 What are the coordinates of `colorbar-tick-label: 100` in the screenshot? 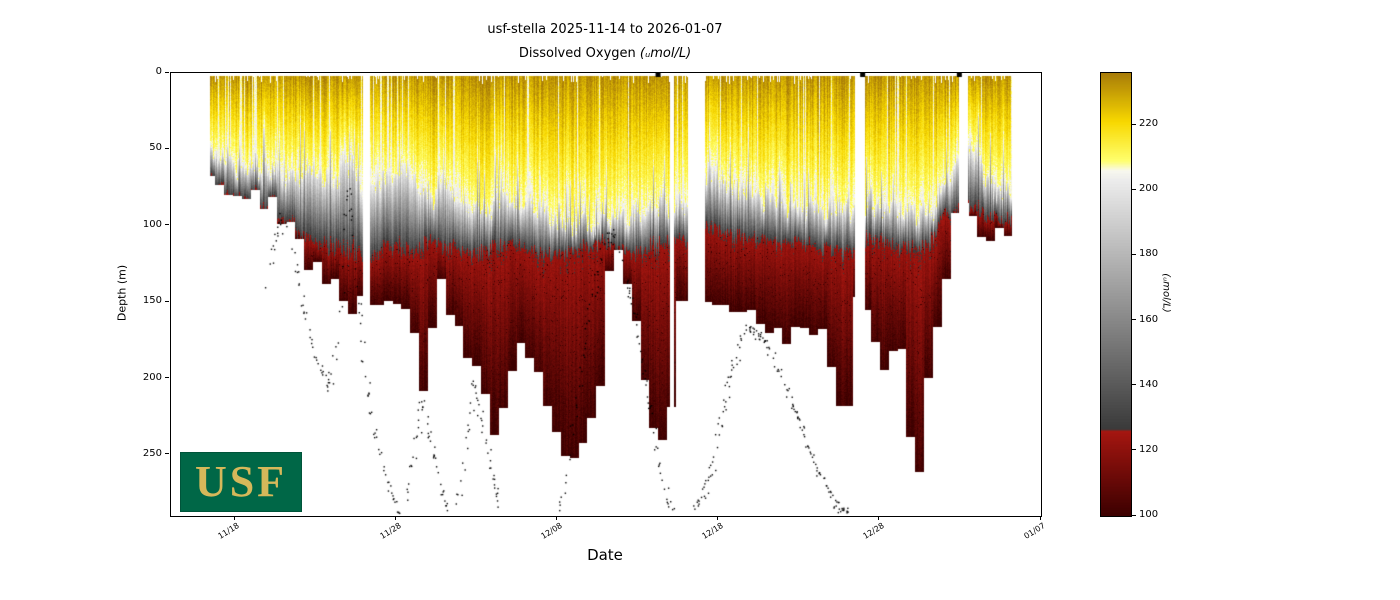 It's located at (1149, 514).